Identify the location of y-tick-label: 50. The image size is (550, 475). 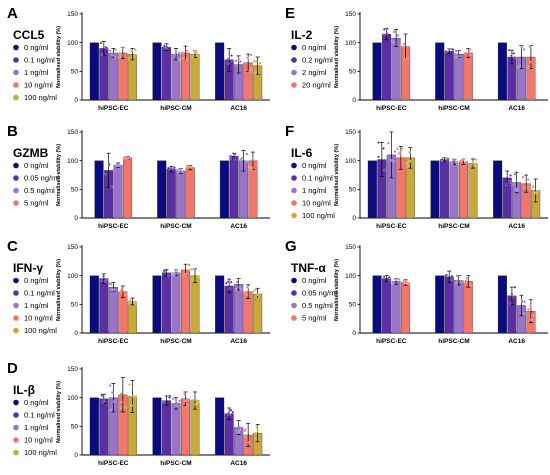
(353, 72).